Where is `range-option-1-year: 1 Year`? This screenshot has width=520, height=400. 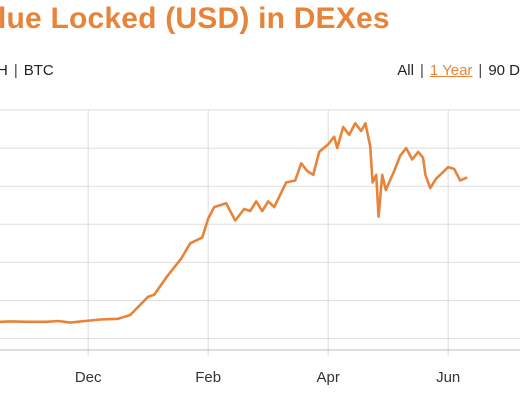 range-option-1-year: 1 Year is located at coordinates (451, 70).